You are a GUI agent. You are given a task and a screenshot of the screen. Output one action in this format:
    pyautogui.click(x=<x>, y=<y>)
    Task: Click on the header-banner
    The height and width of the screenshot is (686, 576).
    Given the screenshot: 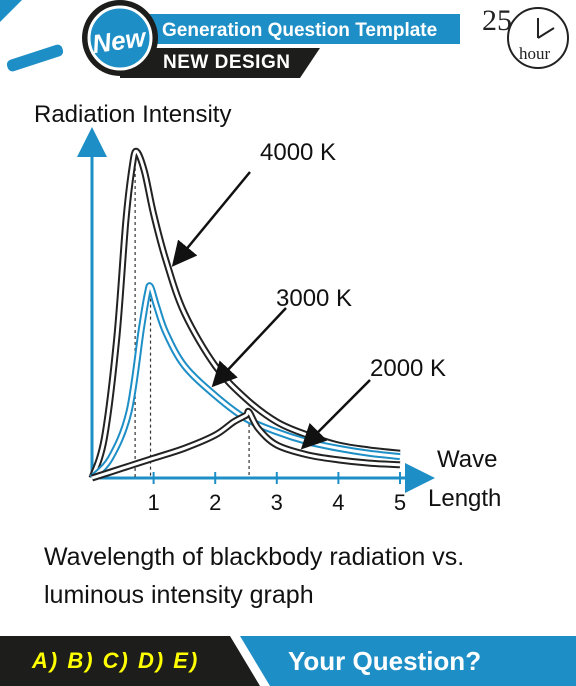 What is the action you would take?
    pyautogui.click(x=230, y=39)
    